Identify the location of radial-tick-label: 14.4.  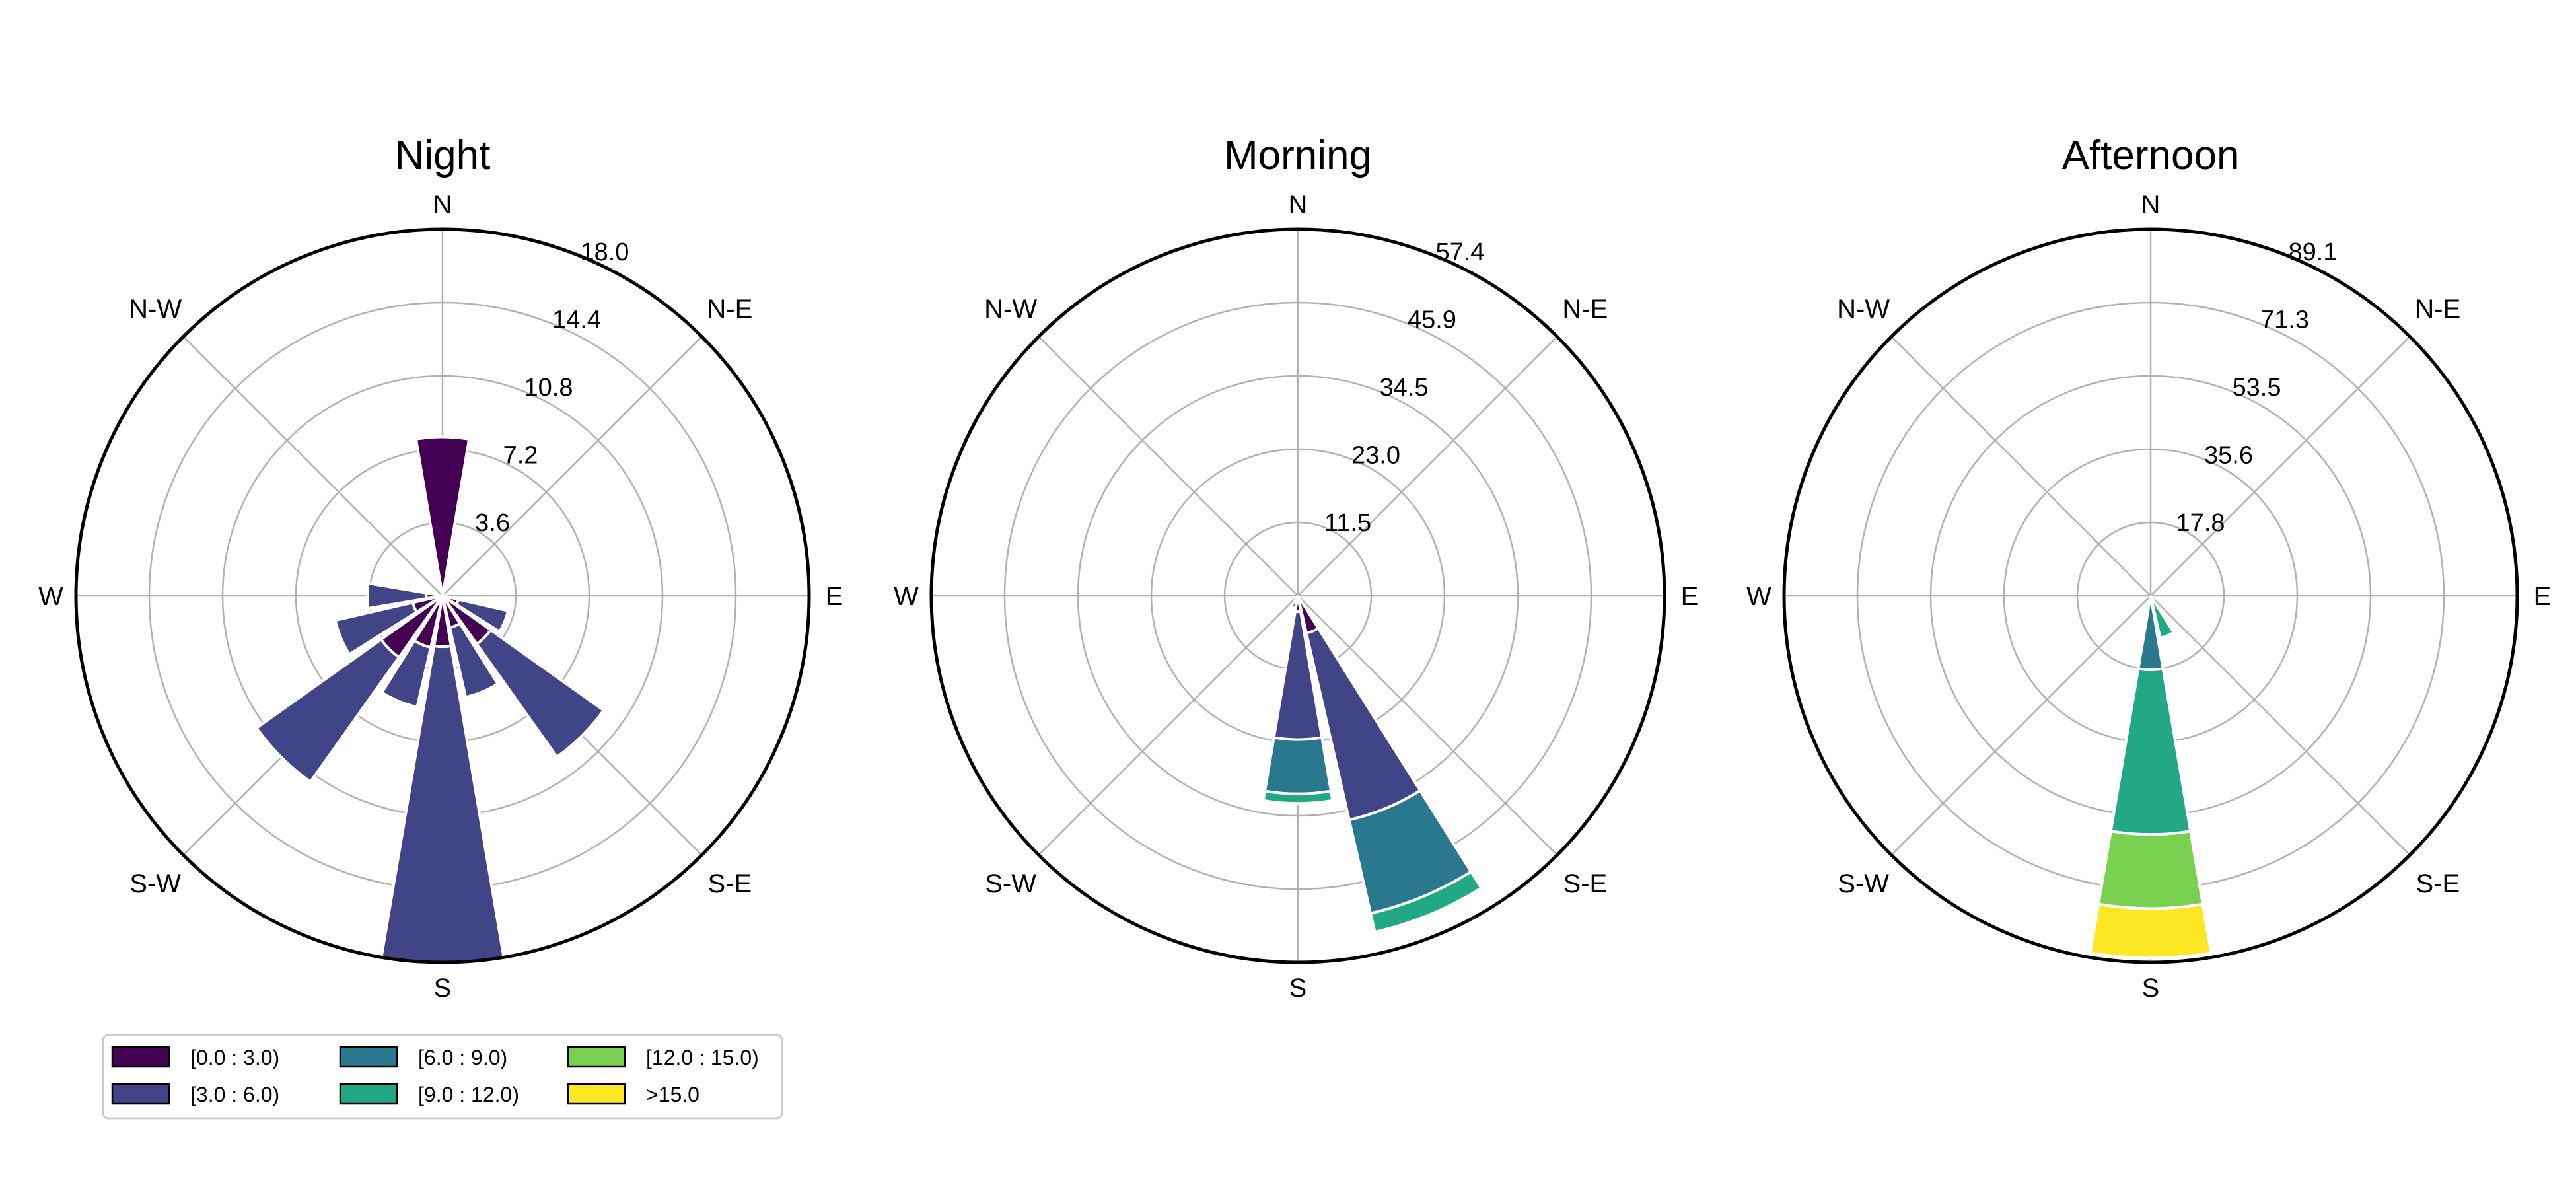
(576, 320).